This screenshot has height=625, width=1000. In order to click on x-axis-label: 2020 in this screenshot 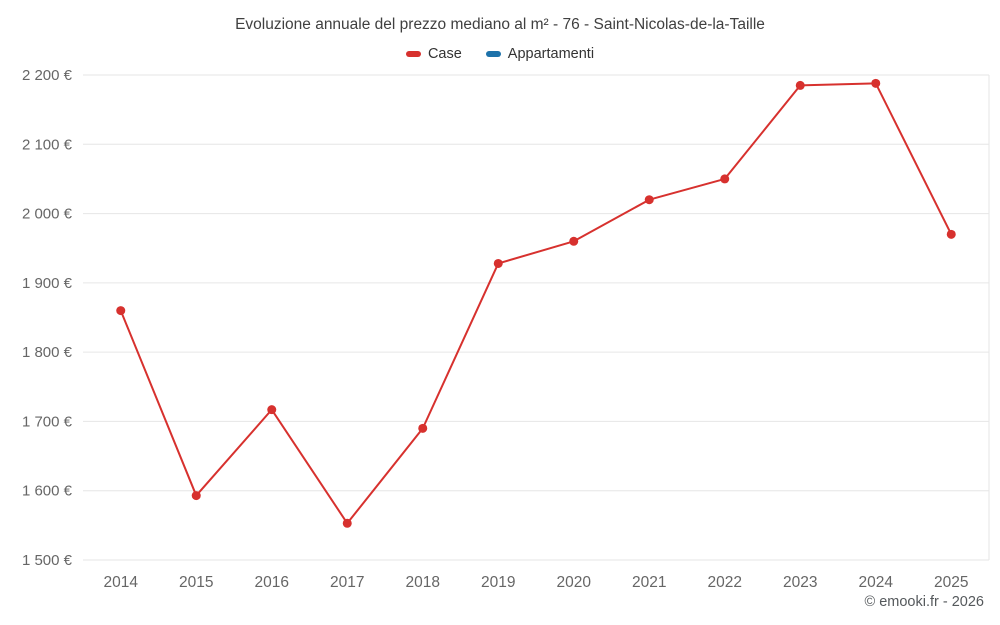, I will do `click(574, 582)`.